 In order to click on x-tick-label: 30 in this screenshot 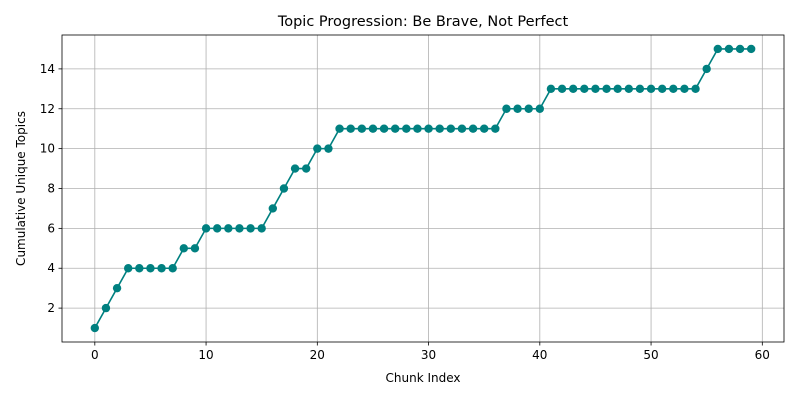, I will do `click(428, 355)`.